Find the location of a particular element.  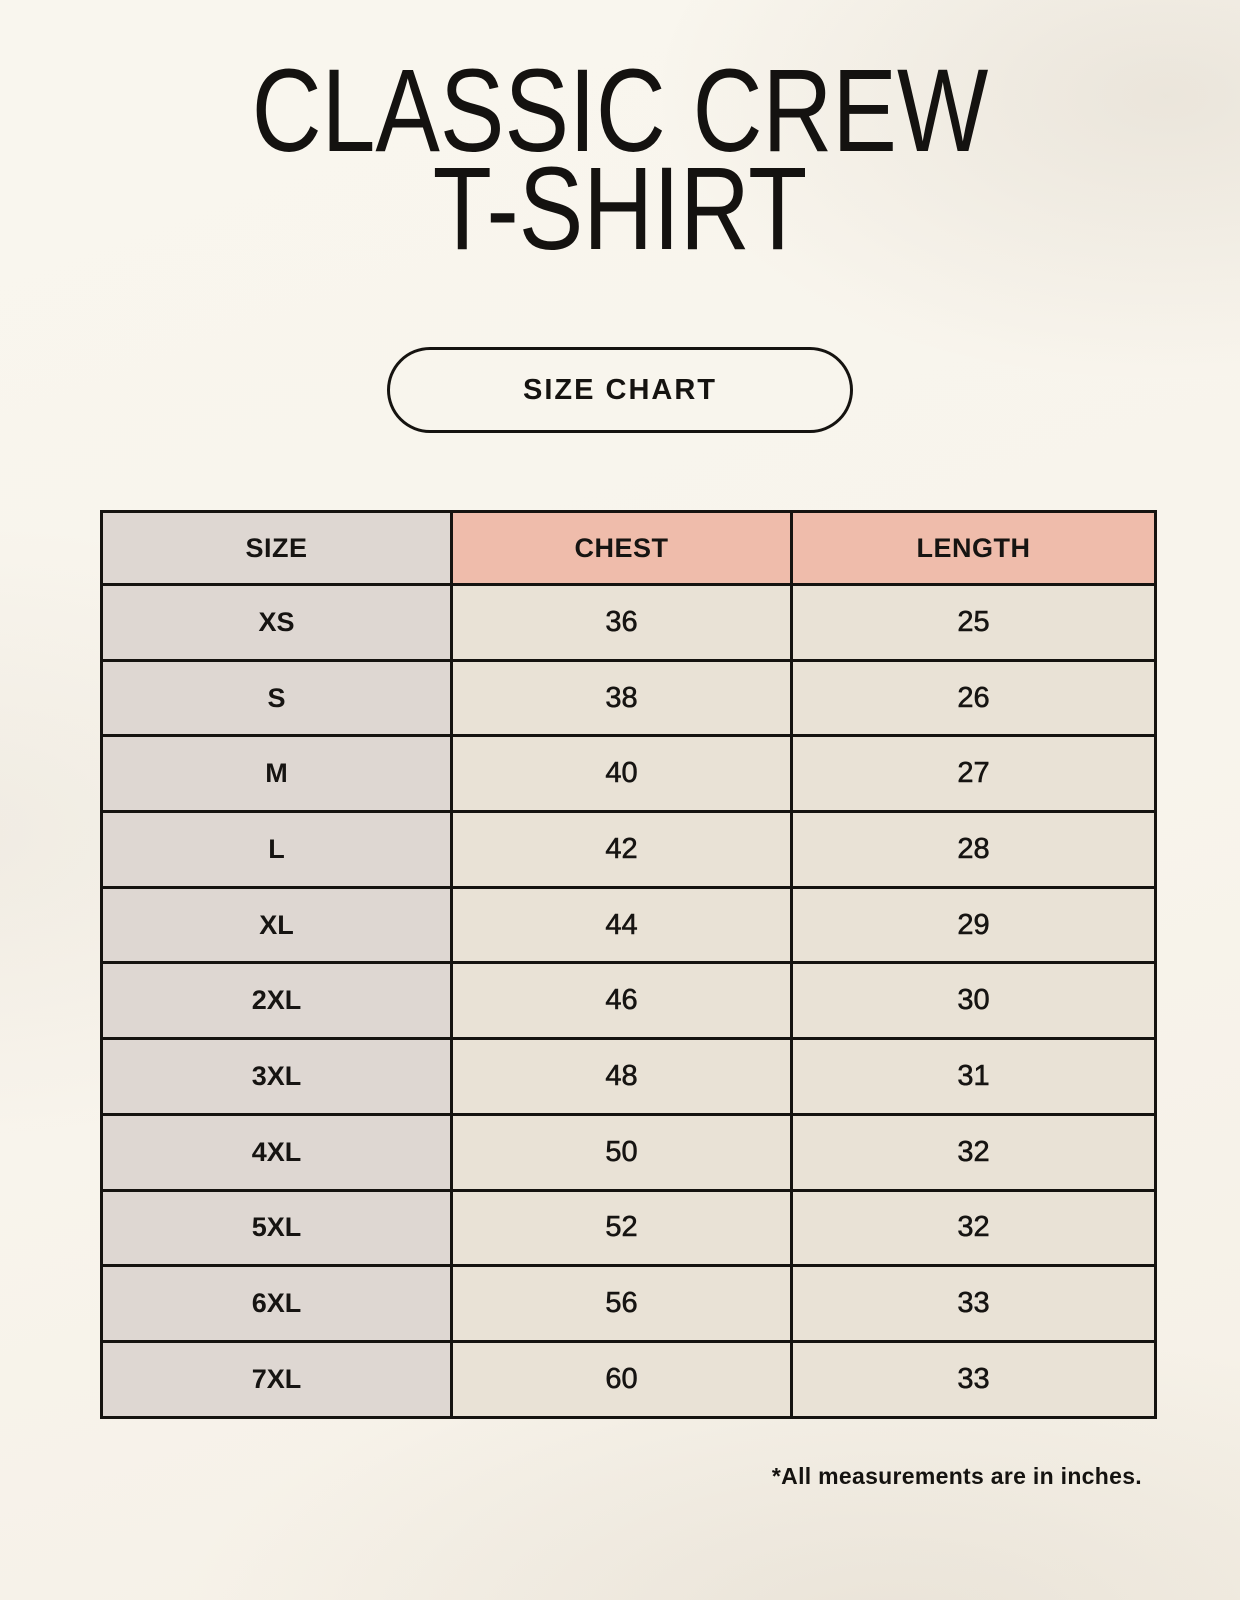

column-header-length: LENGTH is located at coordinates (973, 548).